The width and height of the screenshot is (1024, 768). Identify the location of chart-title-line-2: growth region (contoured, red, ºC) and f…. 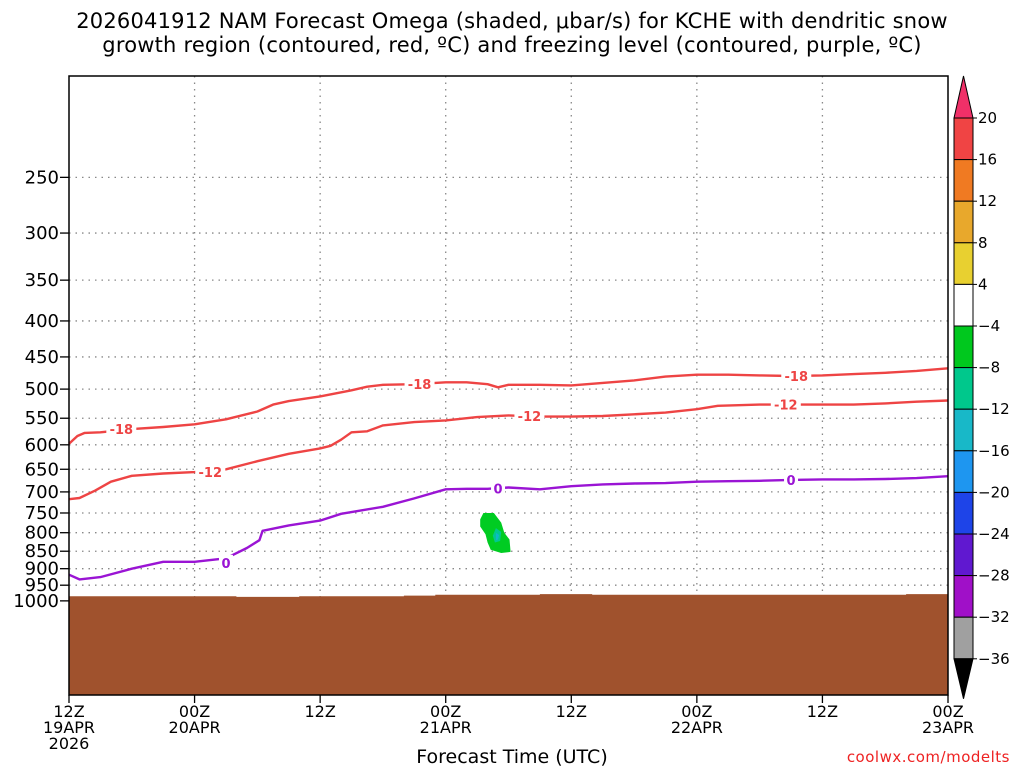
(512, 45).